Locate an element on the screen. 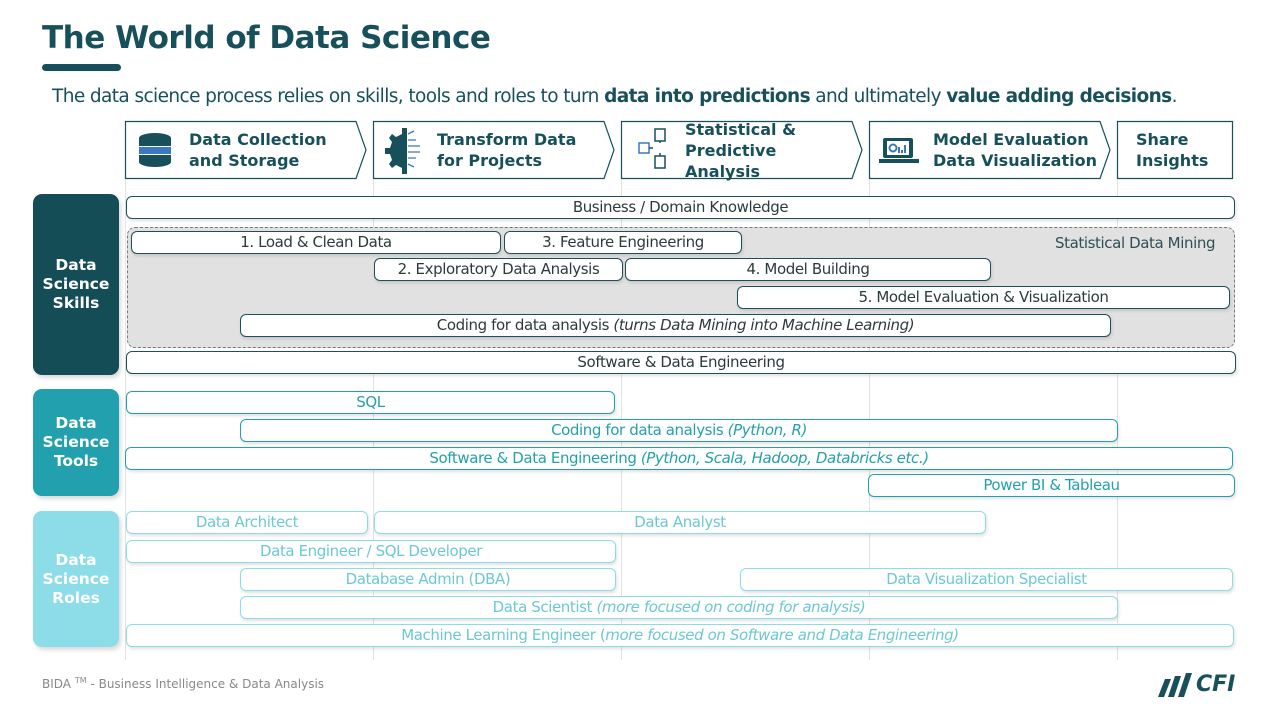 The height and width of the screenshot is (720, 1280). category-line: Tools is located at coordinates (76, 461).